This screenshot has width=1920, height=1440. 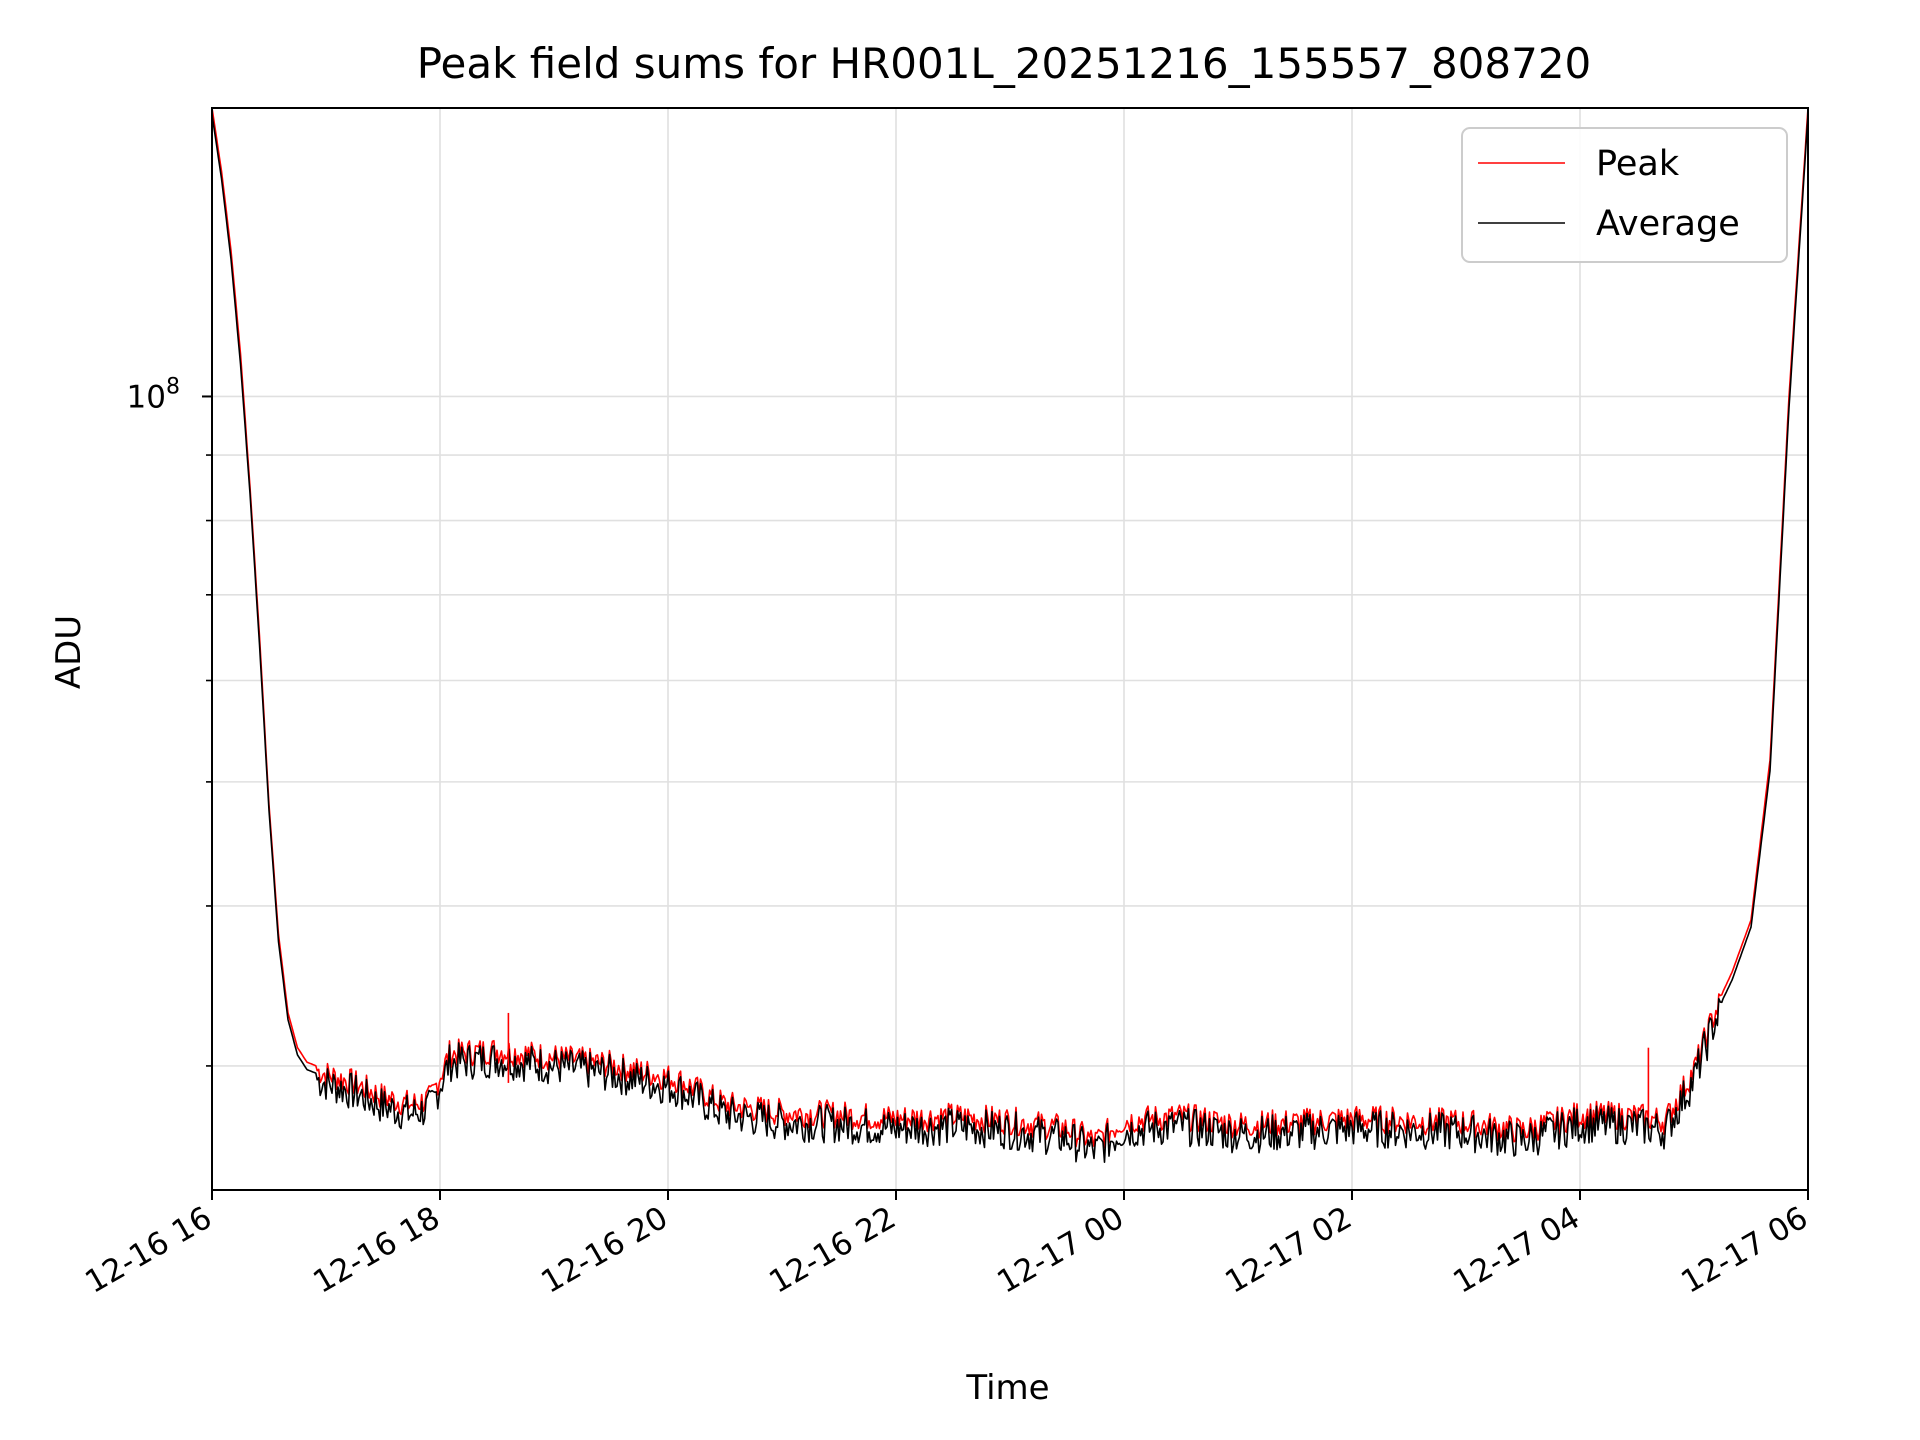 What do you see at coordinates (1516, 1250) in the screenshot?
I see `x-tick-label: 12-17 04` at bounding box center [1516, 1250].